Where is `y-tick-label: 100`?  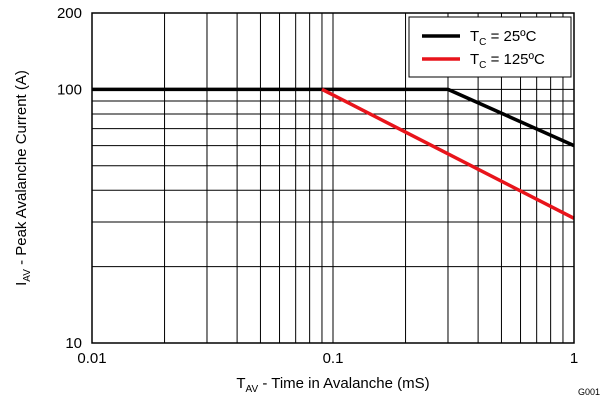
y-tick-label: 100 is located at coordinates (69, 89).